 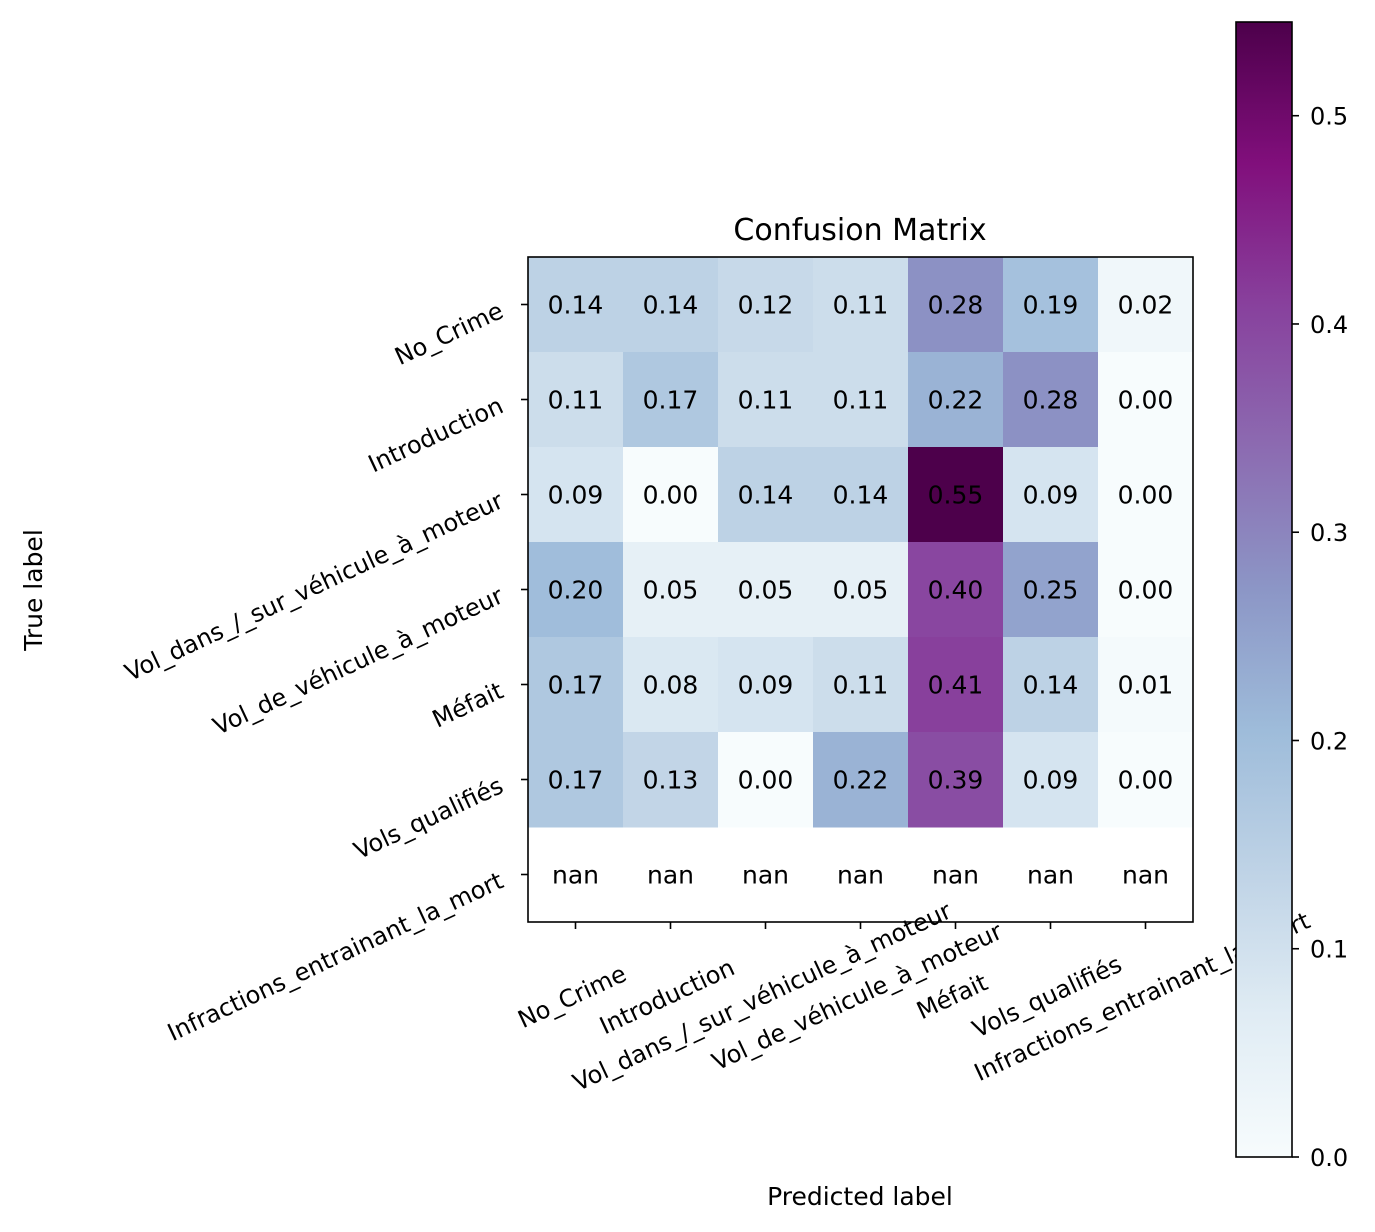 What do you see at coordinates (671, 780) in the screenshot?
I see `cell-value-label: 0.13` at bounding box center [671, 780].